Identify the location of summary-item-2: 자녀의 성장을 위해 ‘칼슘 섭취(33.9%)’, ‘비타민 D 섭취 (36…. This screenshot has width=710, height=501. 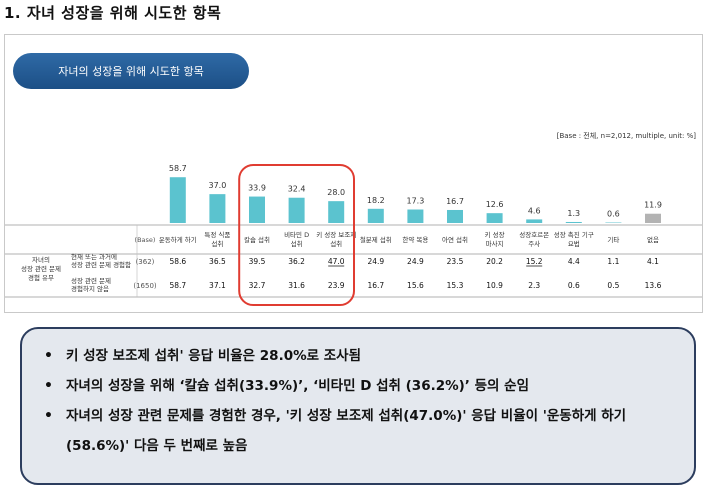
(359, 386).